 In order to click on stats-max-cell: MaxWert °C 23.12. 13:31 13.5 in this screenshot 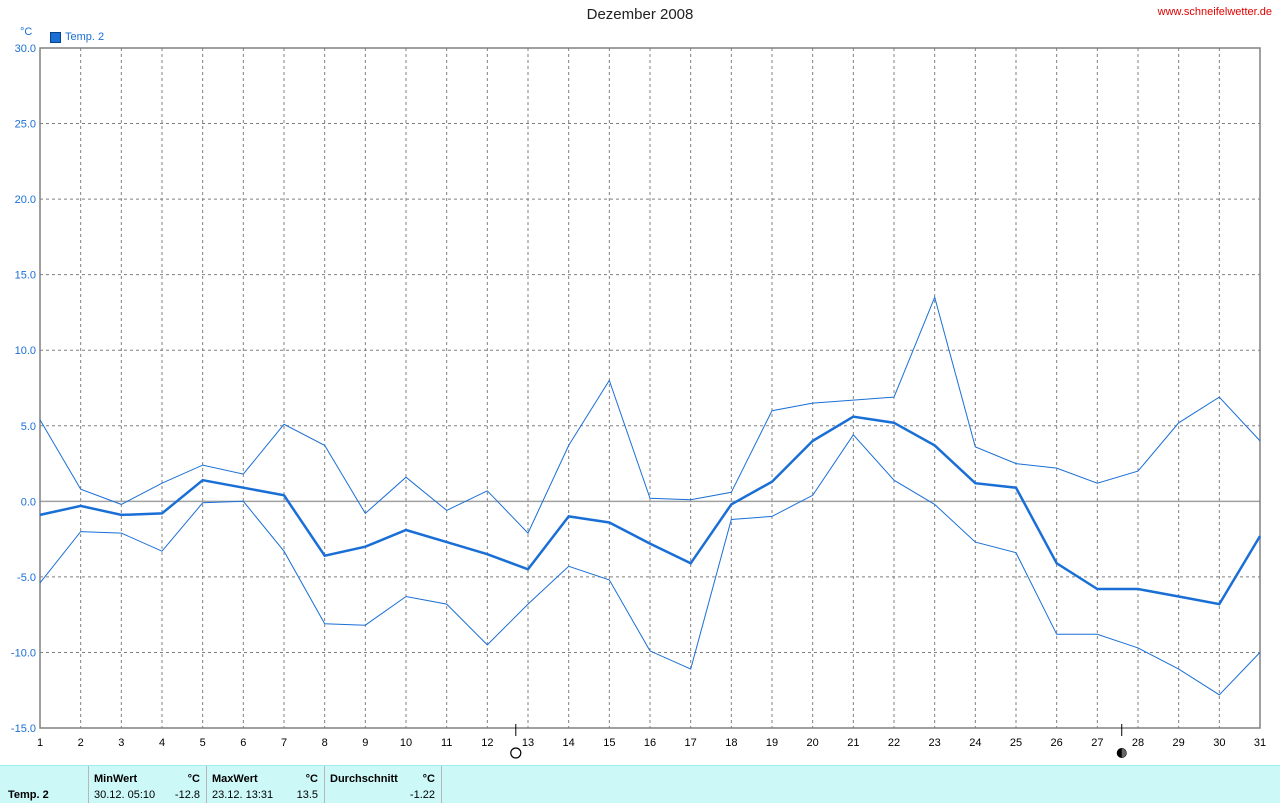, I will do `click(265, 784)`.